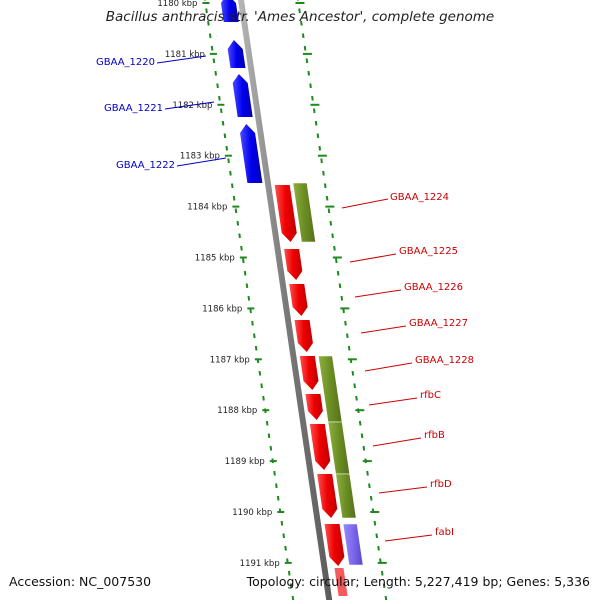 Image resolution: width=600 pixels, height=604 pixels. Describe the element at coordinates (438, 323) in the screenshot. I see `gene-label-gbaa_1227: GBAA_1227` at that location.